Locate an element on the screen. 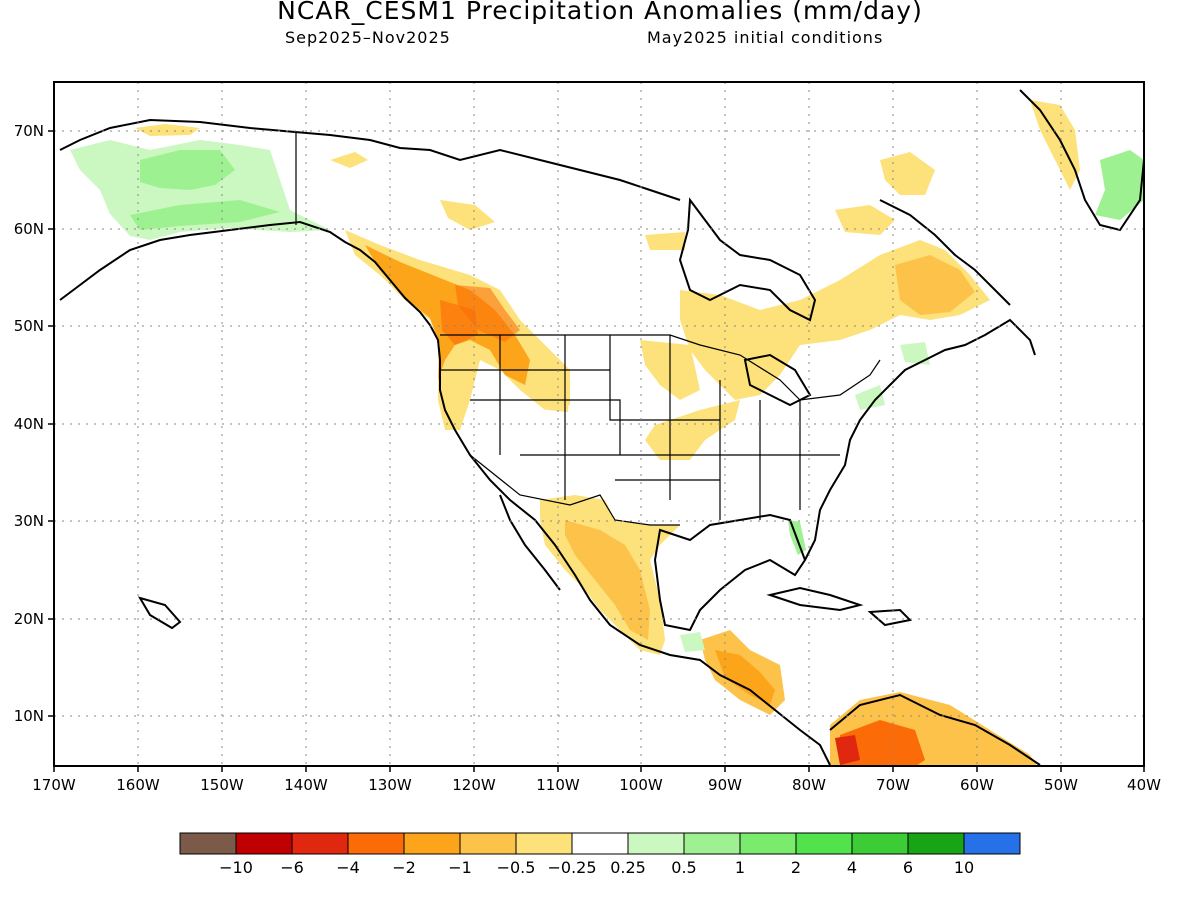 The width and height of the screenshot is (1200, 900). south-america-dry-core is located at coordinates (882, 743).